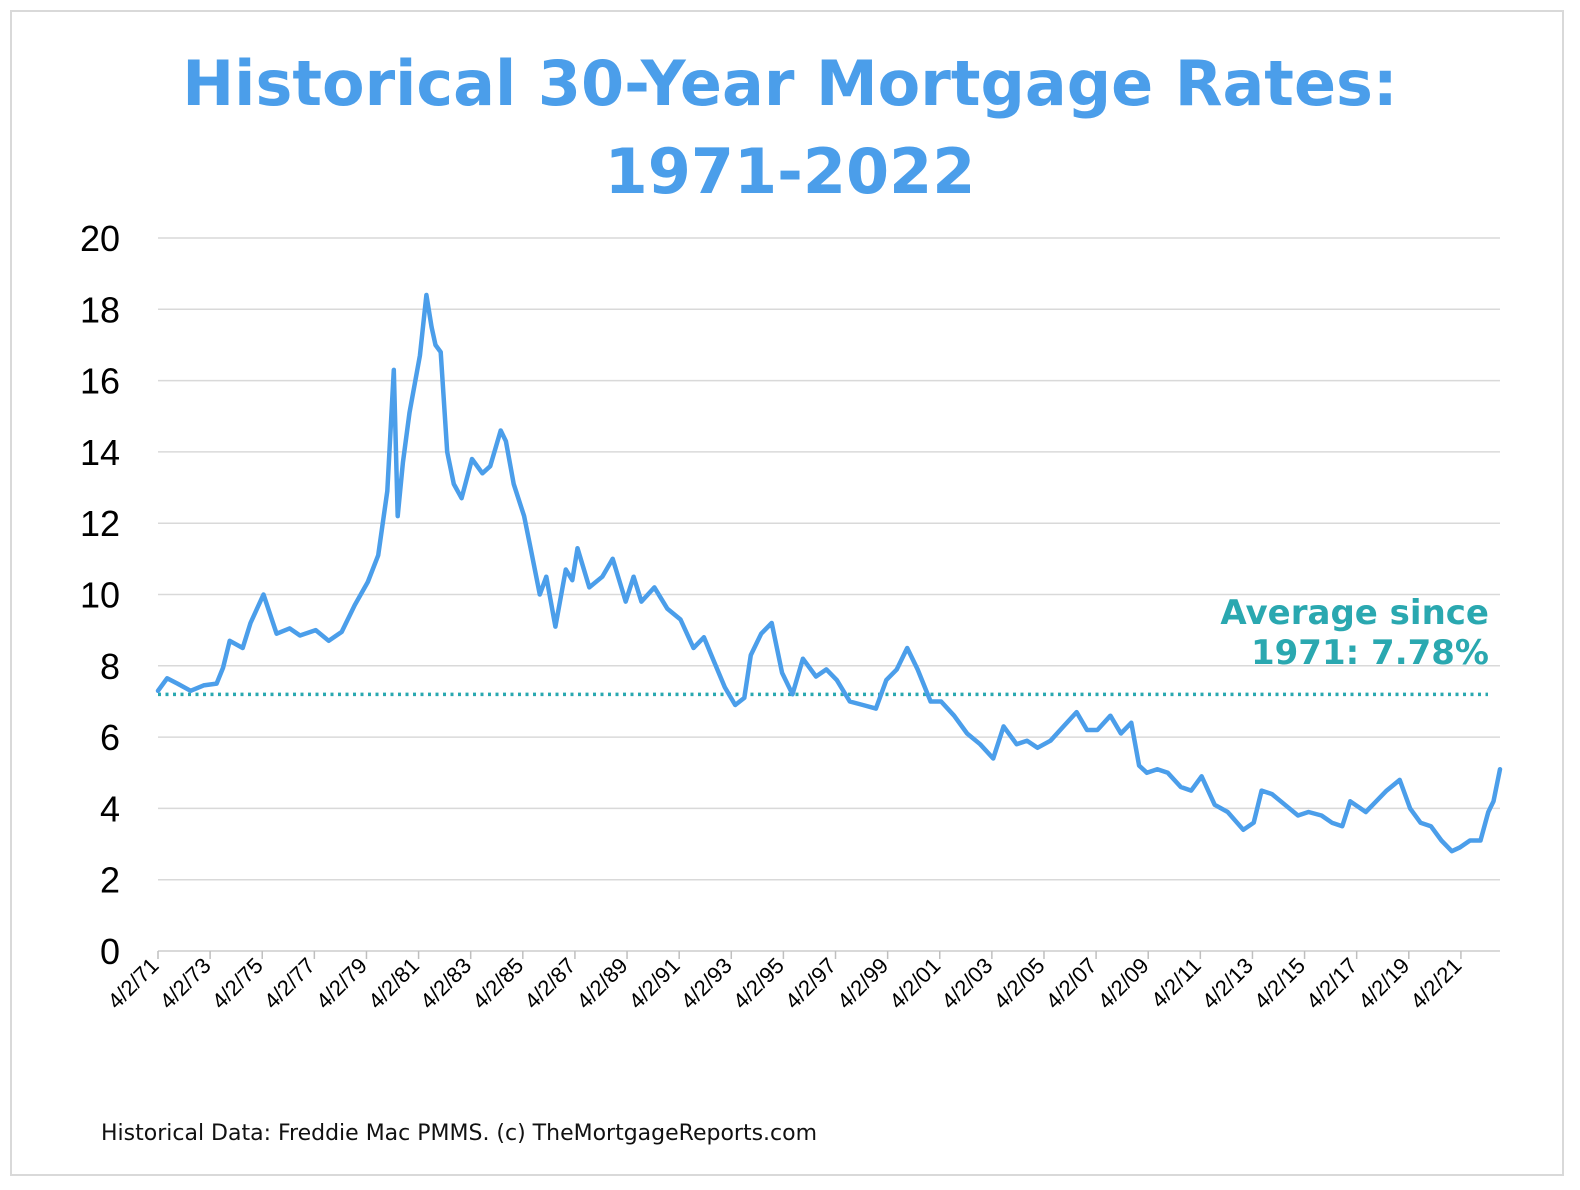 The height and width of the screenshot is (1190, 1580). What do you see at coordinates (1227, 983) in the screenshot?
I see `x-tick-label: 4/2/13` at bounding box center [1227, 983].